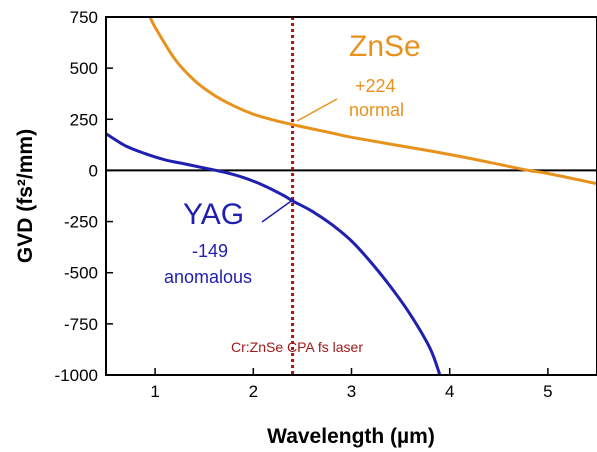 The width and height of the screenshot is (597, 452). Describe the element at coordinates (317, 110) in the screenshot. I see `znse-arrow` at that location.